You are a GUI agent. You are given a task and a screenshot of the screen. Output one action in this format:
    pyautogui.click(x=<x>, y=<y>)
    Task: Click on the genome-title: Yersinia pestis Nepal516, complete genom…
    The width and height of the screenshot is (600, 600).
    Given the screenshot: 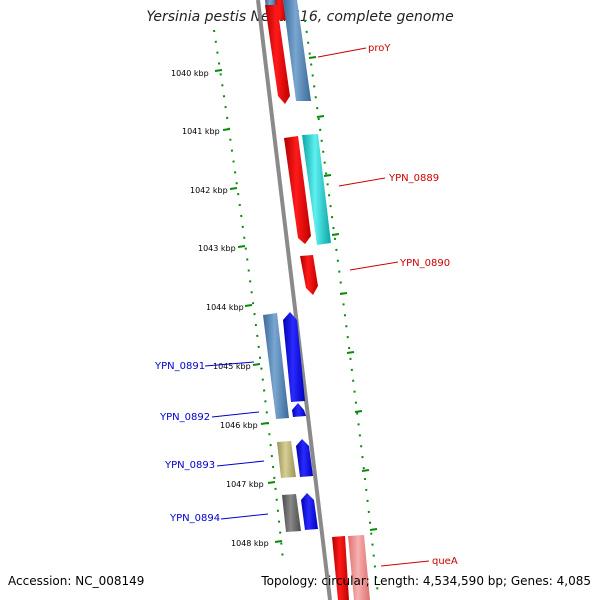 What is the action you would take?
    pyautogui.click(x=300, y=17)
    